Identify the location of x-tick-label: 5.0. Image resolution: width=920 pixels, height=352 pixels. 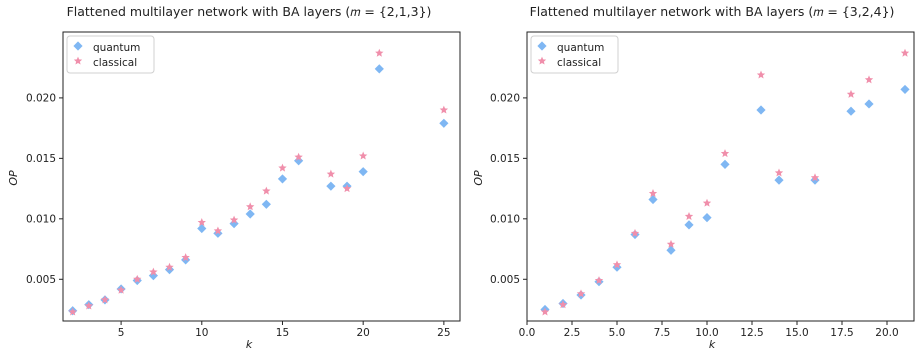
(617, 333).